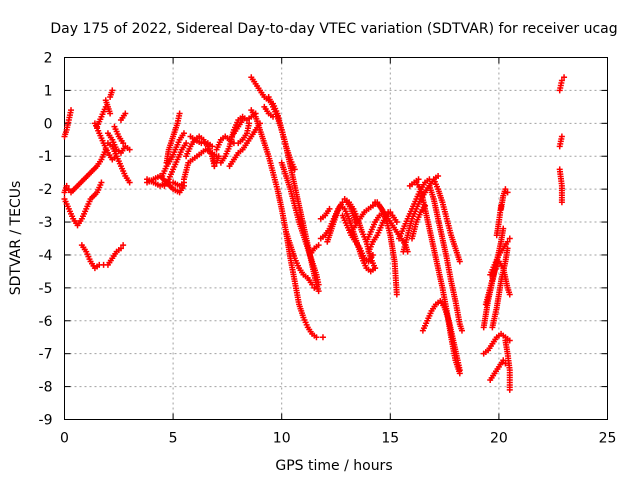 Image resolution: width=640 pixels, height=480 pixels. Describe the element at coordinates (333, 466) in the screenshot. I see `x-axis-label: GPS time / hours` at that location.